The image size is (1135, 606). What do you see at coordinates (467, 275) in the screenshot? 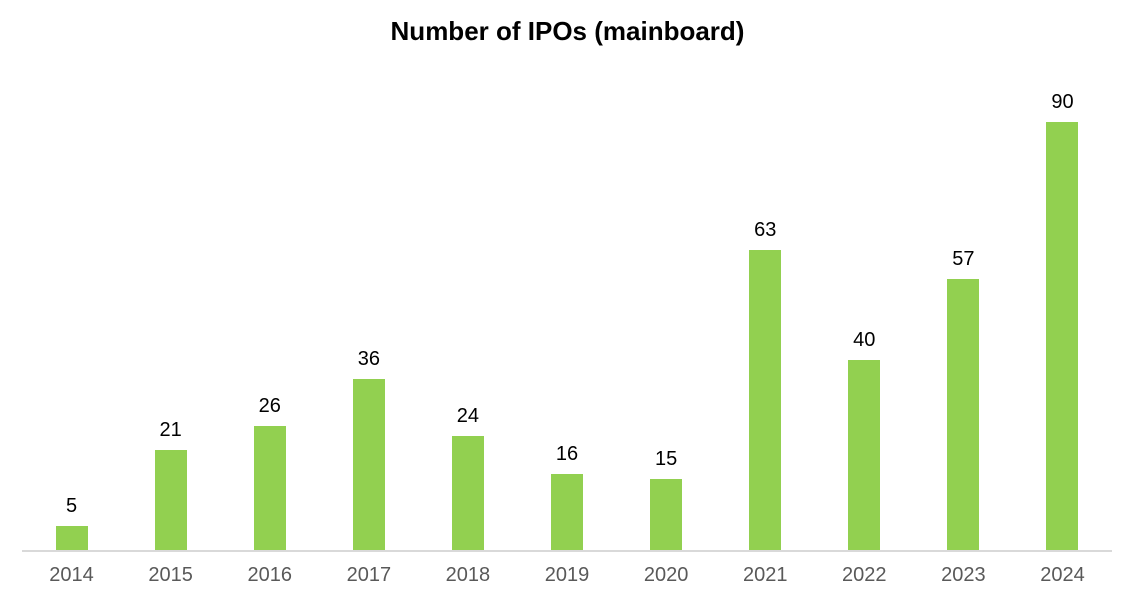
I see `bar-column-2018: 24` at bounding box center [467, 275].